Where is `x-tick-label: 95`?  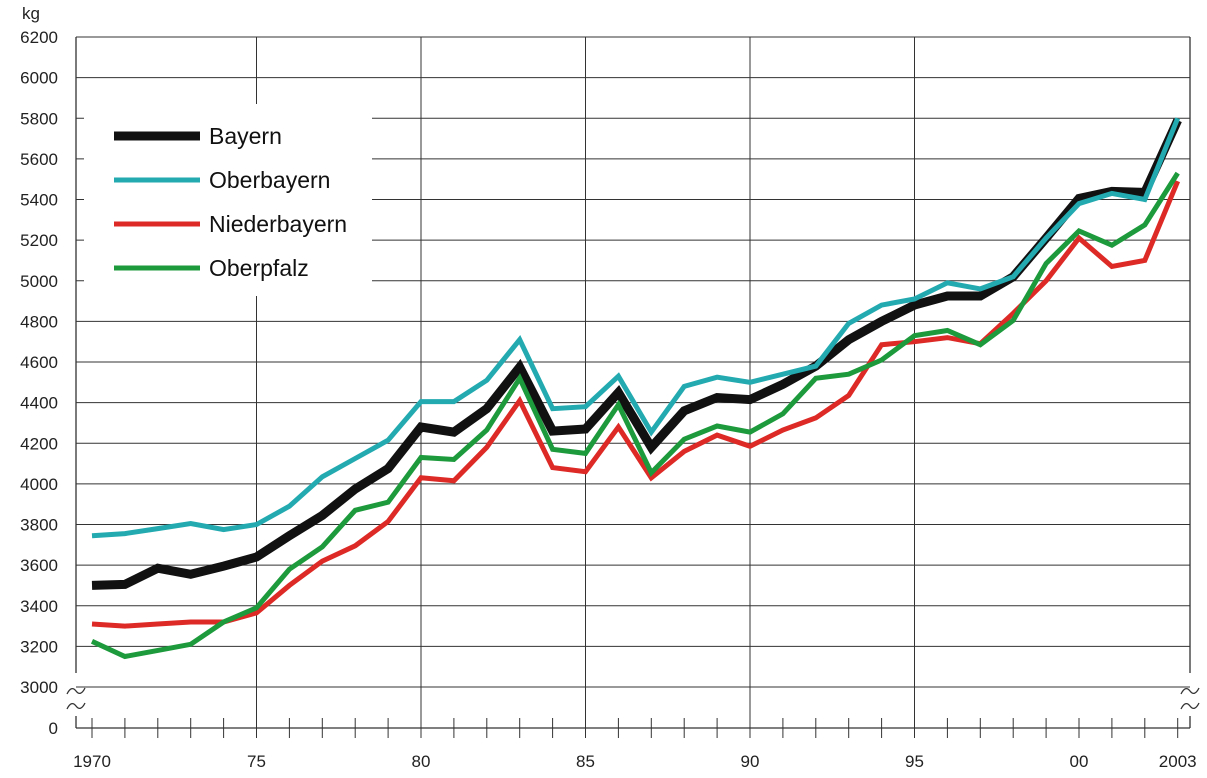
x-tick-label: 95 is located at coordinates (914, 761).